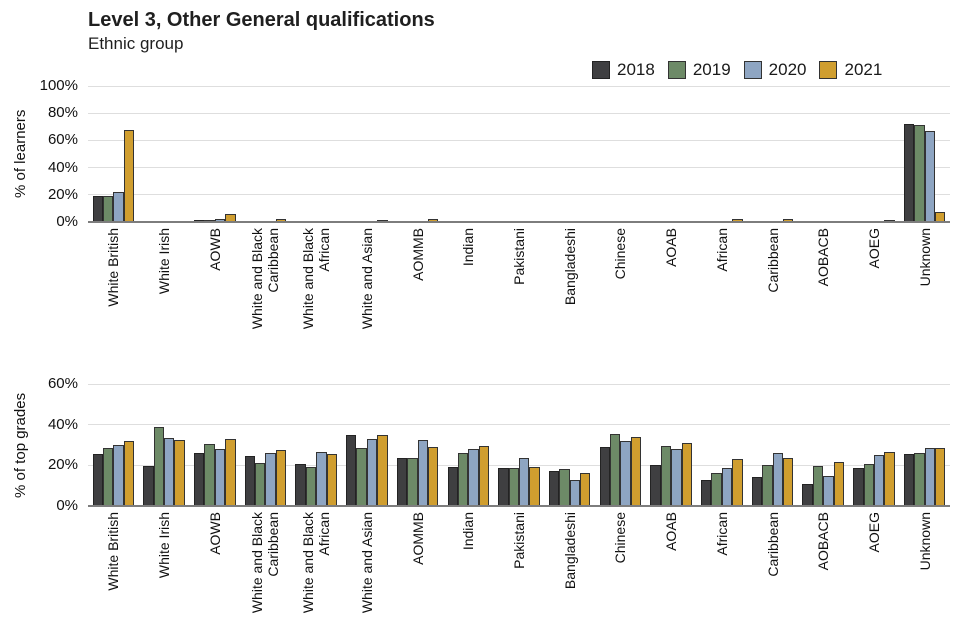 The height and width of the screenshot is (640, 960). I want to click on bar-2018-cat8, so click(503, 487).